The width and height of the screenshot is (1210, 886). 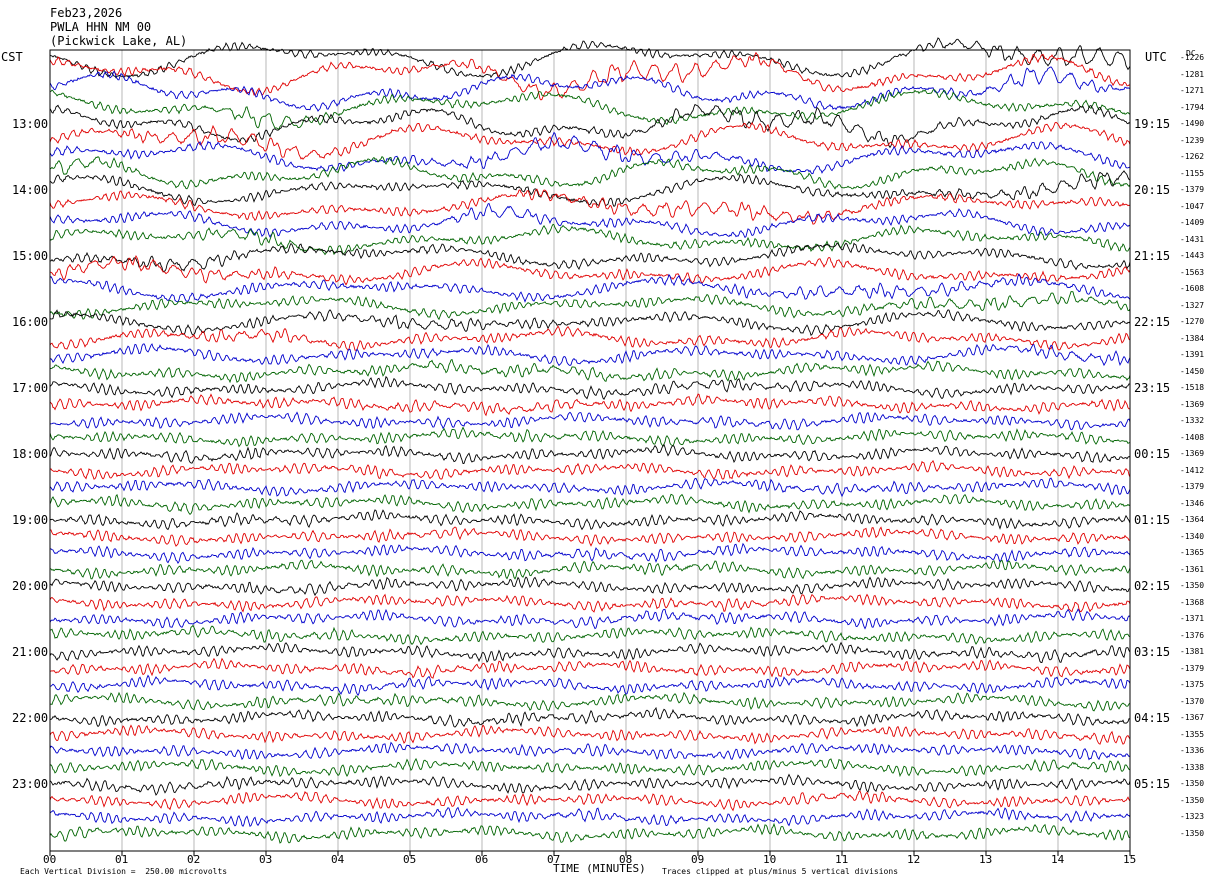 What do you see at coordinates (1152, 718) in the screenshot?
I see `right-hour-label: 04:15` at bounding box center [1152, 718].